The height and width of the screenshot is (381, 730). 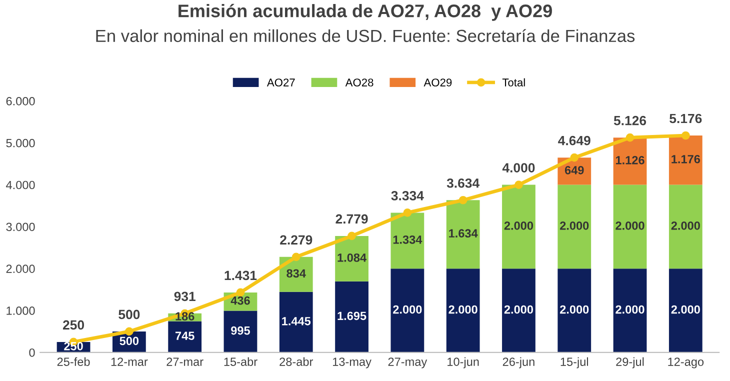 I want to click on data-label: 745, so click(x=184, y=336).